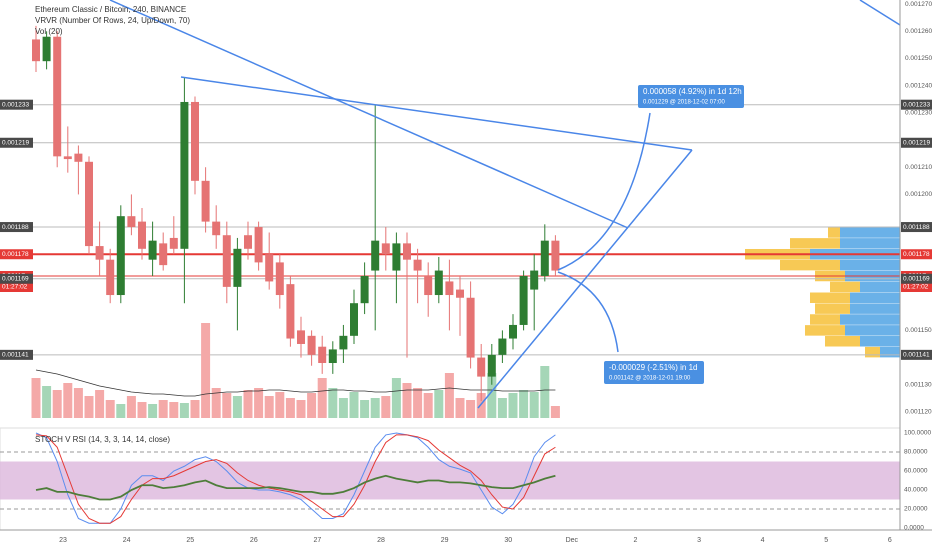 Image resolution: width=932 pixels, height=550 pixels. I want to click on x-tick-label: 29, so click(445, 540).